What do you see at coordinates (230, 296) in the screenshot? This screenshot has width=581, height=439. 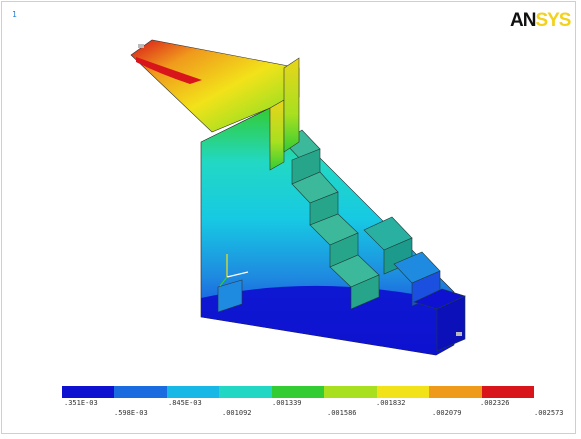 I see `support-block` at bounding box center [230, 296].